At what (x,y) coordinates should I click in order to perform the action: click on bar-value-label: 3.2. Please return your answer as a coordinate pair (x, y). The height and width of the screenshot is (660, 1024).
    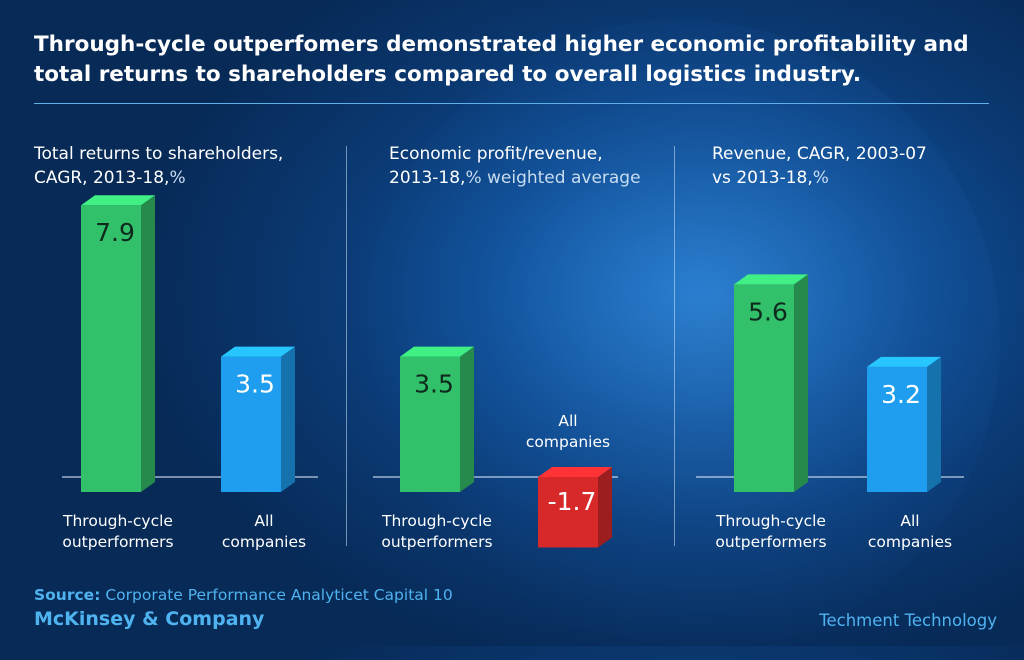
    Looking at the image, I should click on (901, 394).